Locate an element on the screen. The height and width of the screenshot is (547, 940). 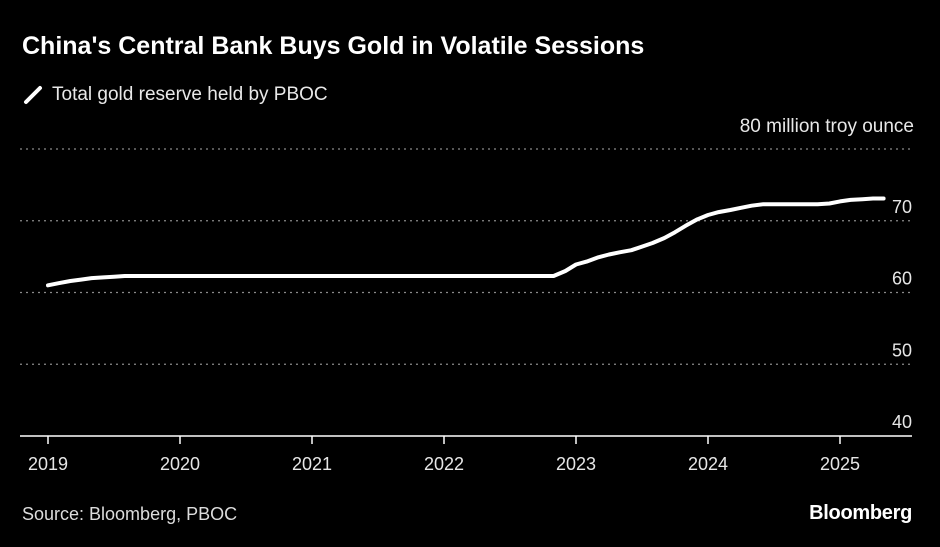
x-tick-label-2024: 2024 is located at coordinates (708, 464).